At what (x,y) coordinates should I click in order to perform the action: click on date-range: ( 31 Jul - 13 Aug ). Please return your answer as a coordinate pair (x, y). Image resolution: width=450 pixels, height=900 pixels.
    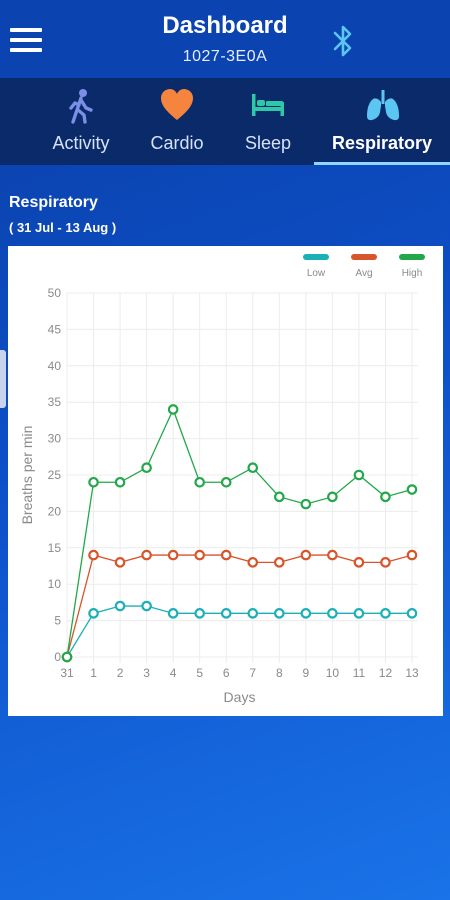
    Looking at the image, I should click on (63, 227).